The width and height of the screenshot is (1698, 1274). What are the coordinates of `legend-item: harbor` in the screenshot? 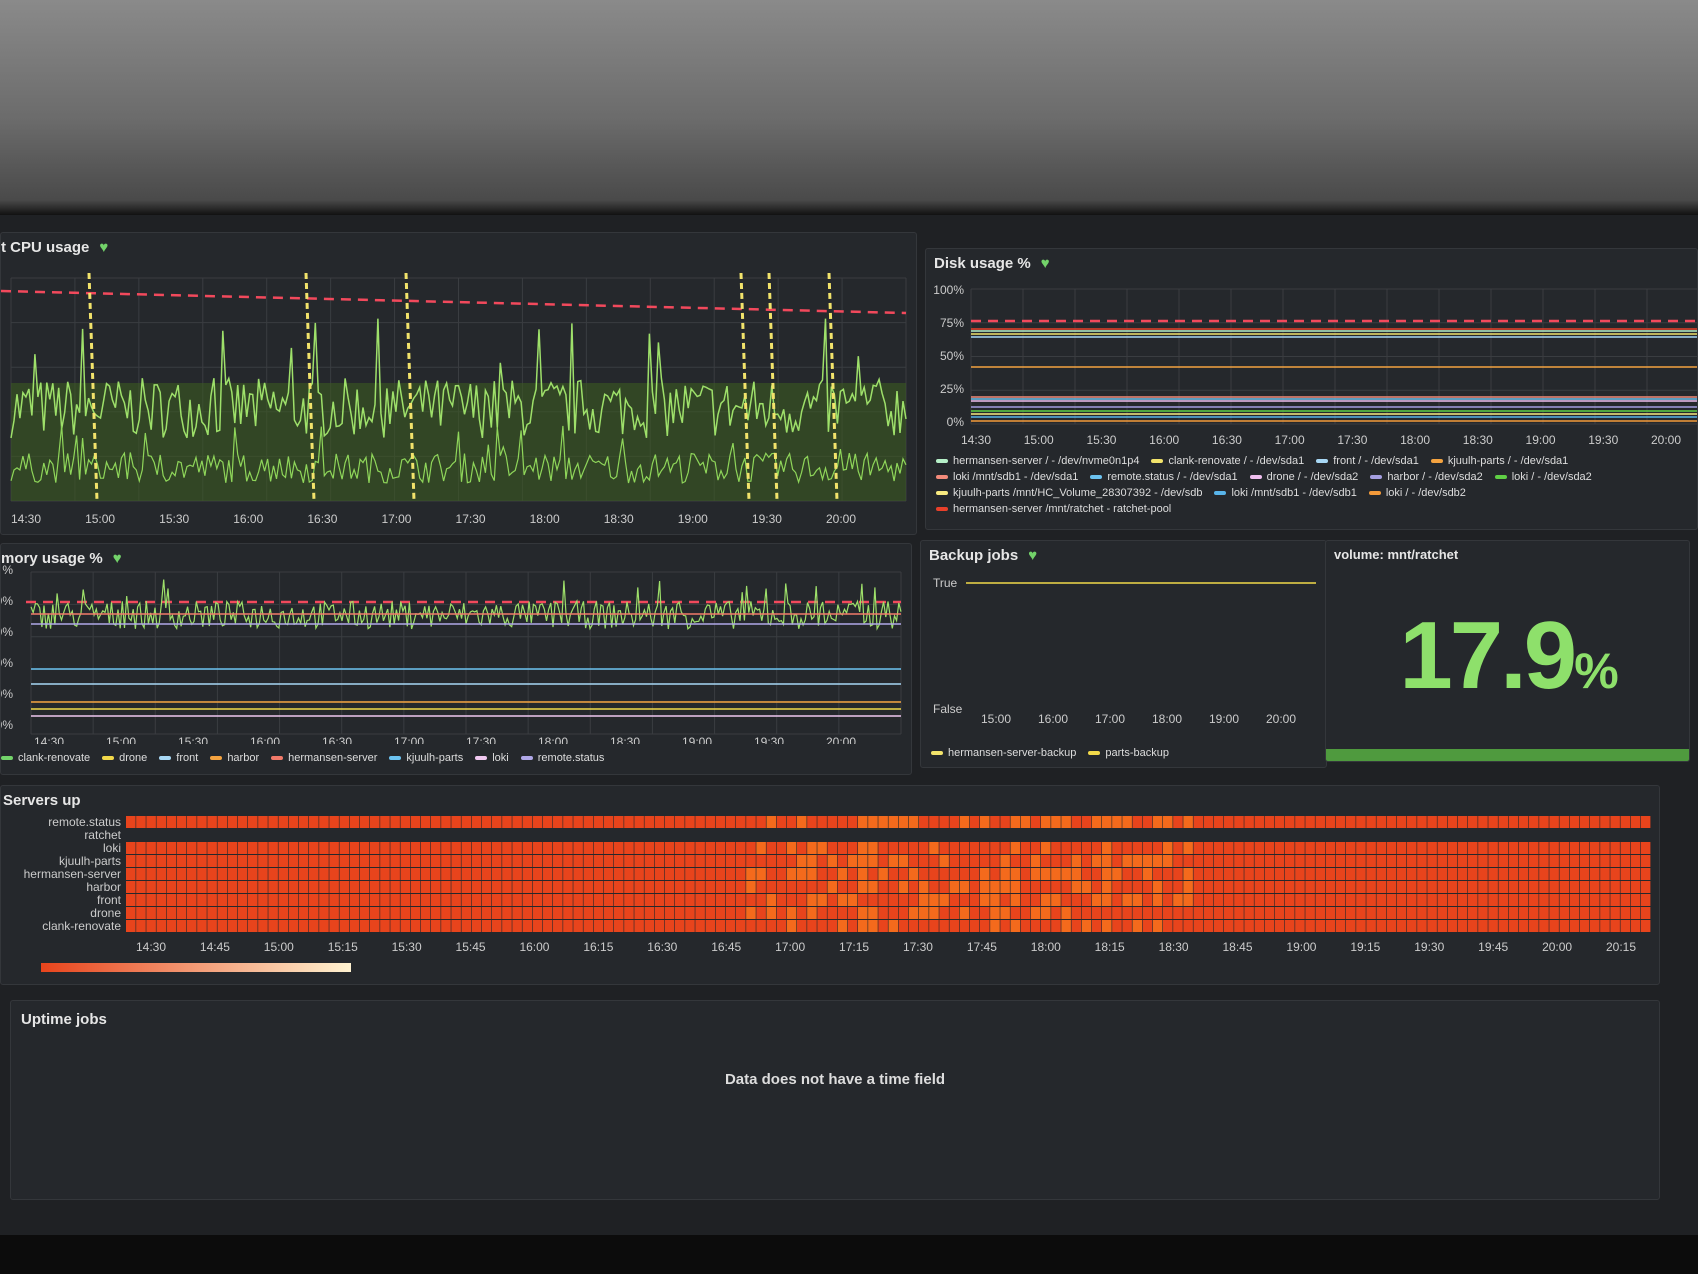 It's located at (234, 758).